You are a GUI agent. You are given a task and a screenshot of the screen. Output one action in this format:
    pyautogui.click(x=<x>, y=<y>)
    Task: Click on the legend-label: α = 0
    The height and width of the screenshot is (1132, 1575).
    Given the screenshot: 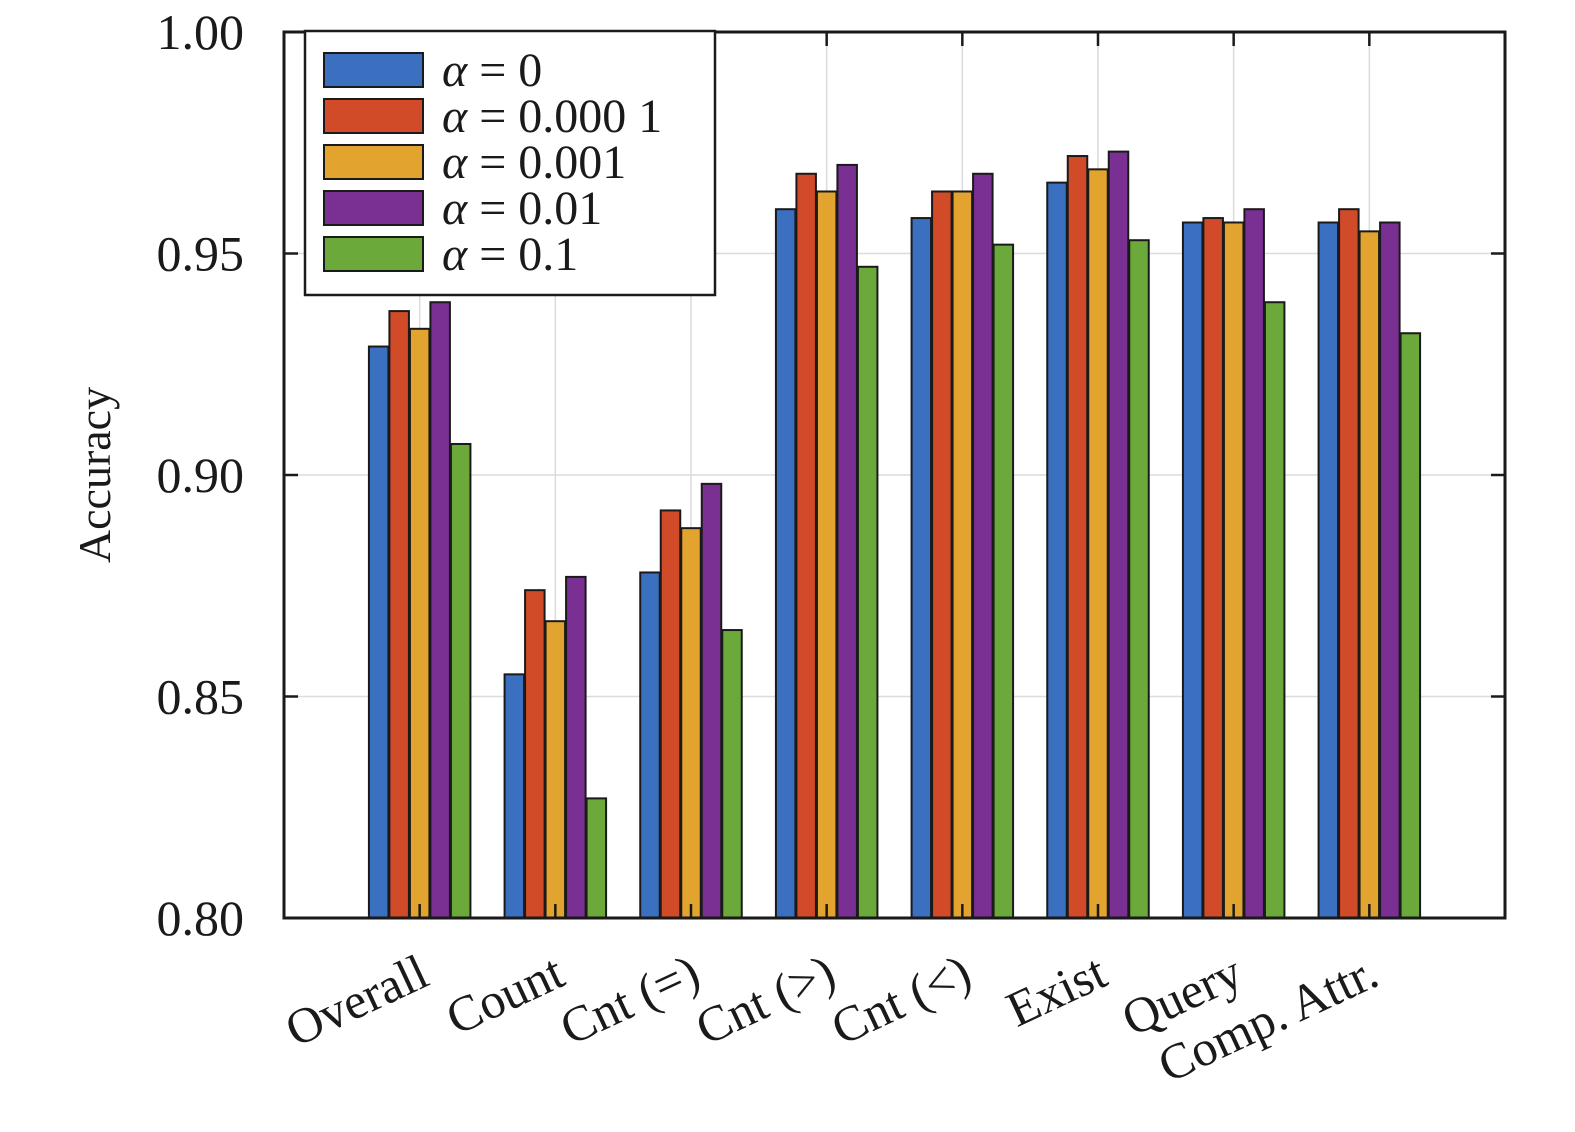 What is the action you would take?
    pyautogui.click(x=492, y=70)
    